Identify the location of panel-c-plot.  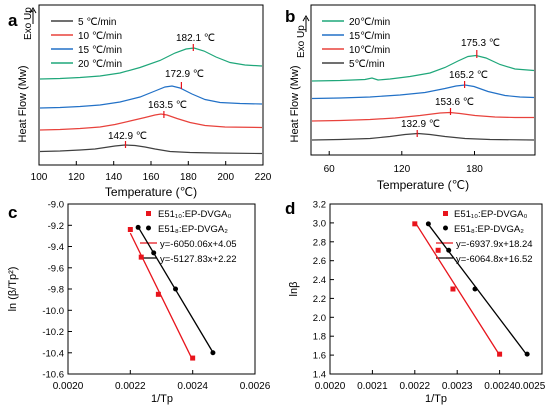
(171, 292).